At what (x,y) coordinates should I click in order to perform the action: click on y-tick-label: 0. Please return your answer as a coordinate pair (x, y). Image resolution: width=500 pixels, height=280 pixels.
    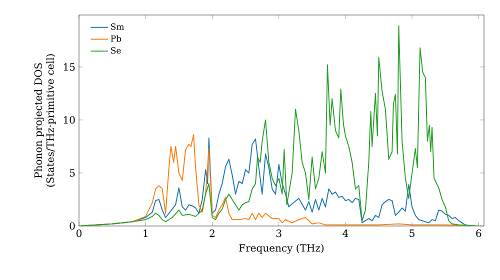
    Looking at the image, I should click on (72, 226).